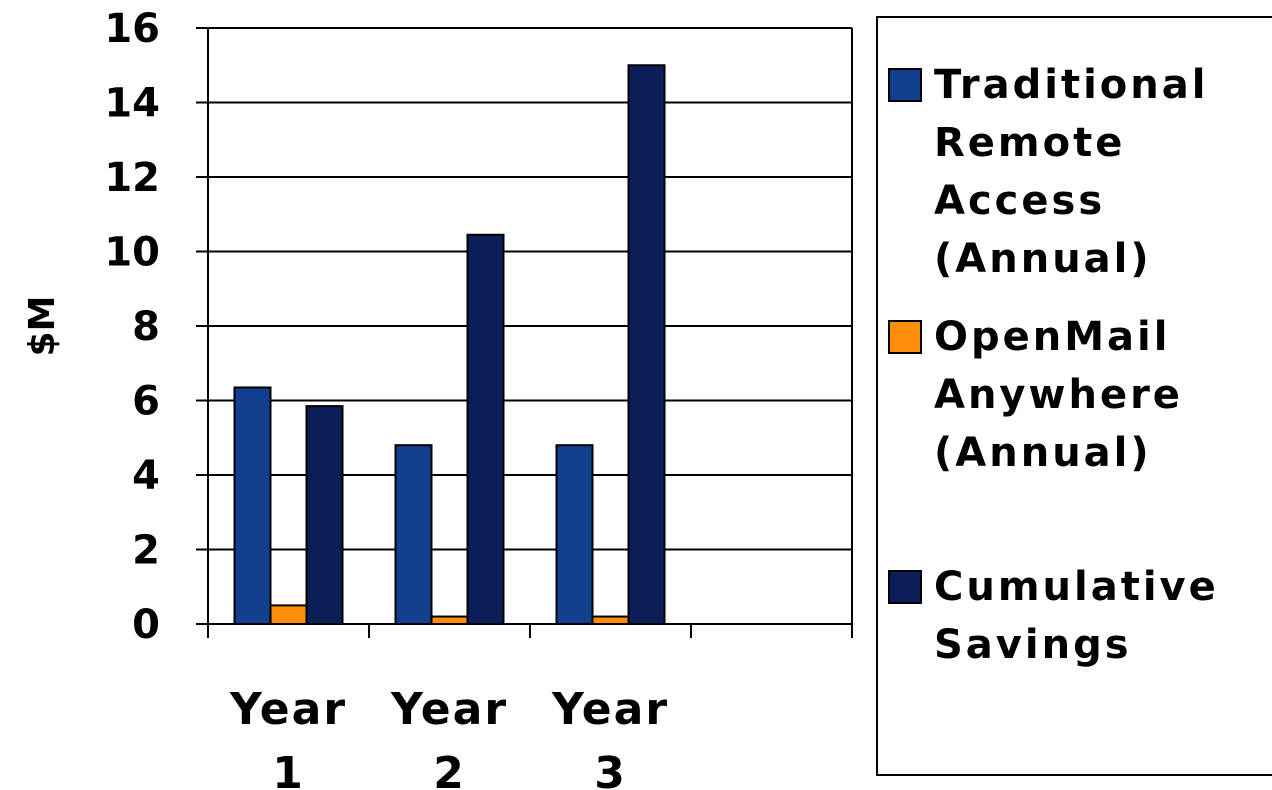 Image resolution: width=1272 pixels, height=790 pixels. I want to click on y-tick-label: 4, so click(146, 476).